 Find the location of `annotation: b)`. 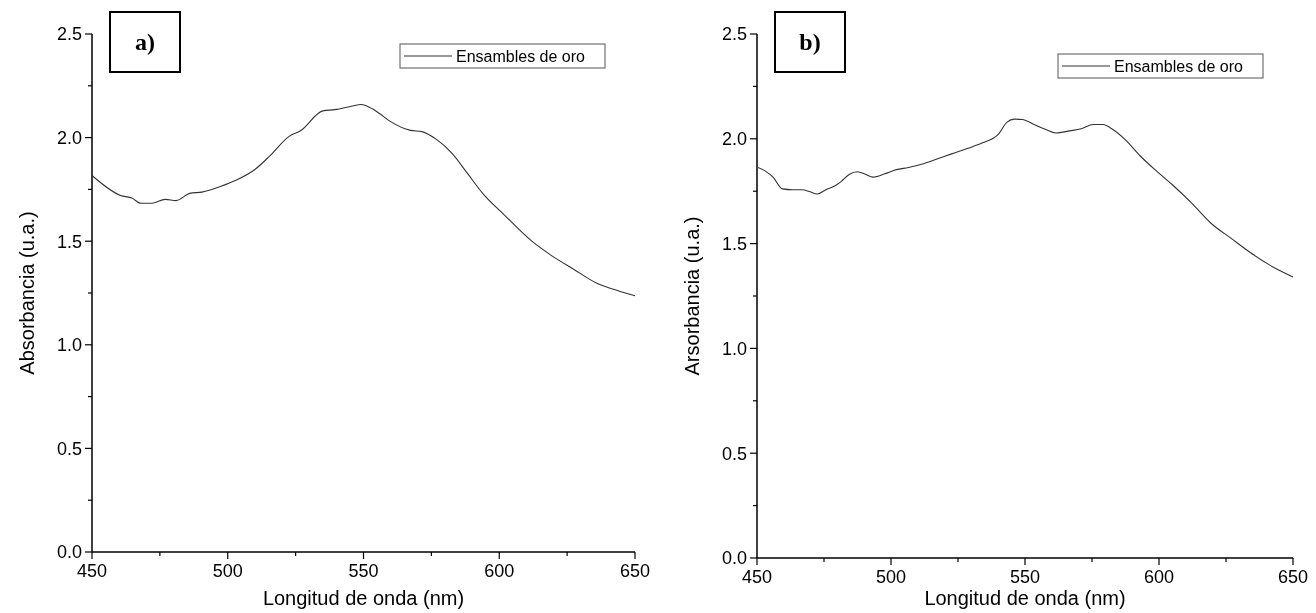

annotation: b) is located at coordinates (810, 42).